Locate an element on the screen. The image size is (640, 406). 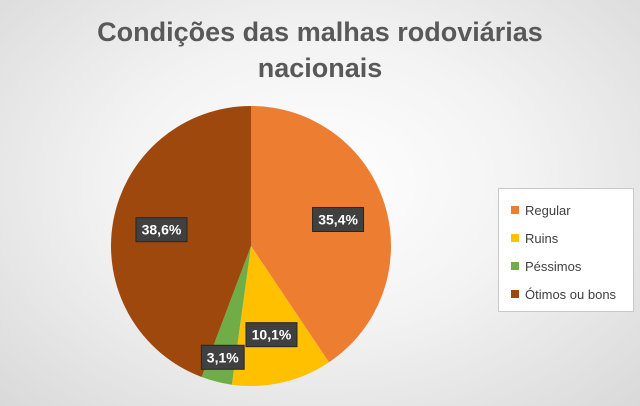
data-label-text: 10,1% is located at coordinates (272, 335).